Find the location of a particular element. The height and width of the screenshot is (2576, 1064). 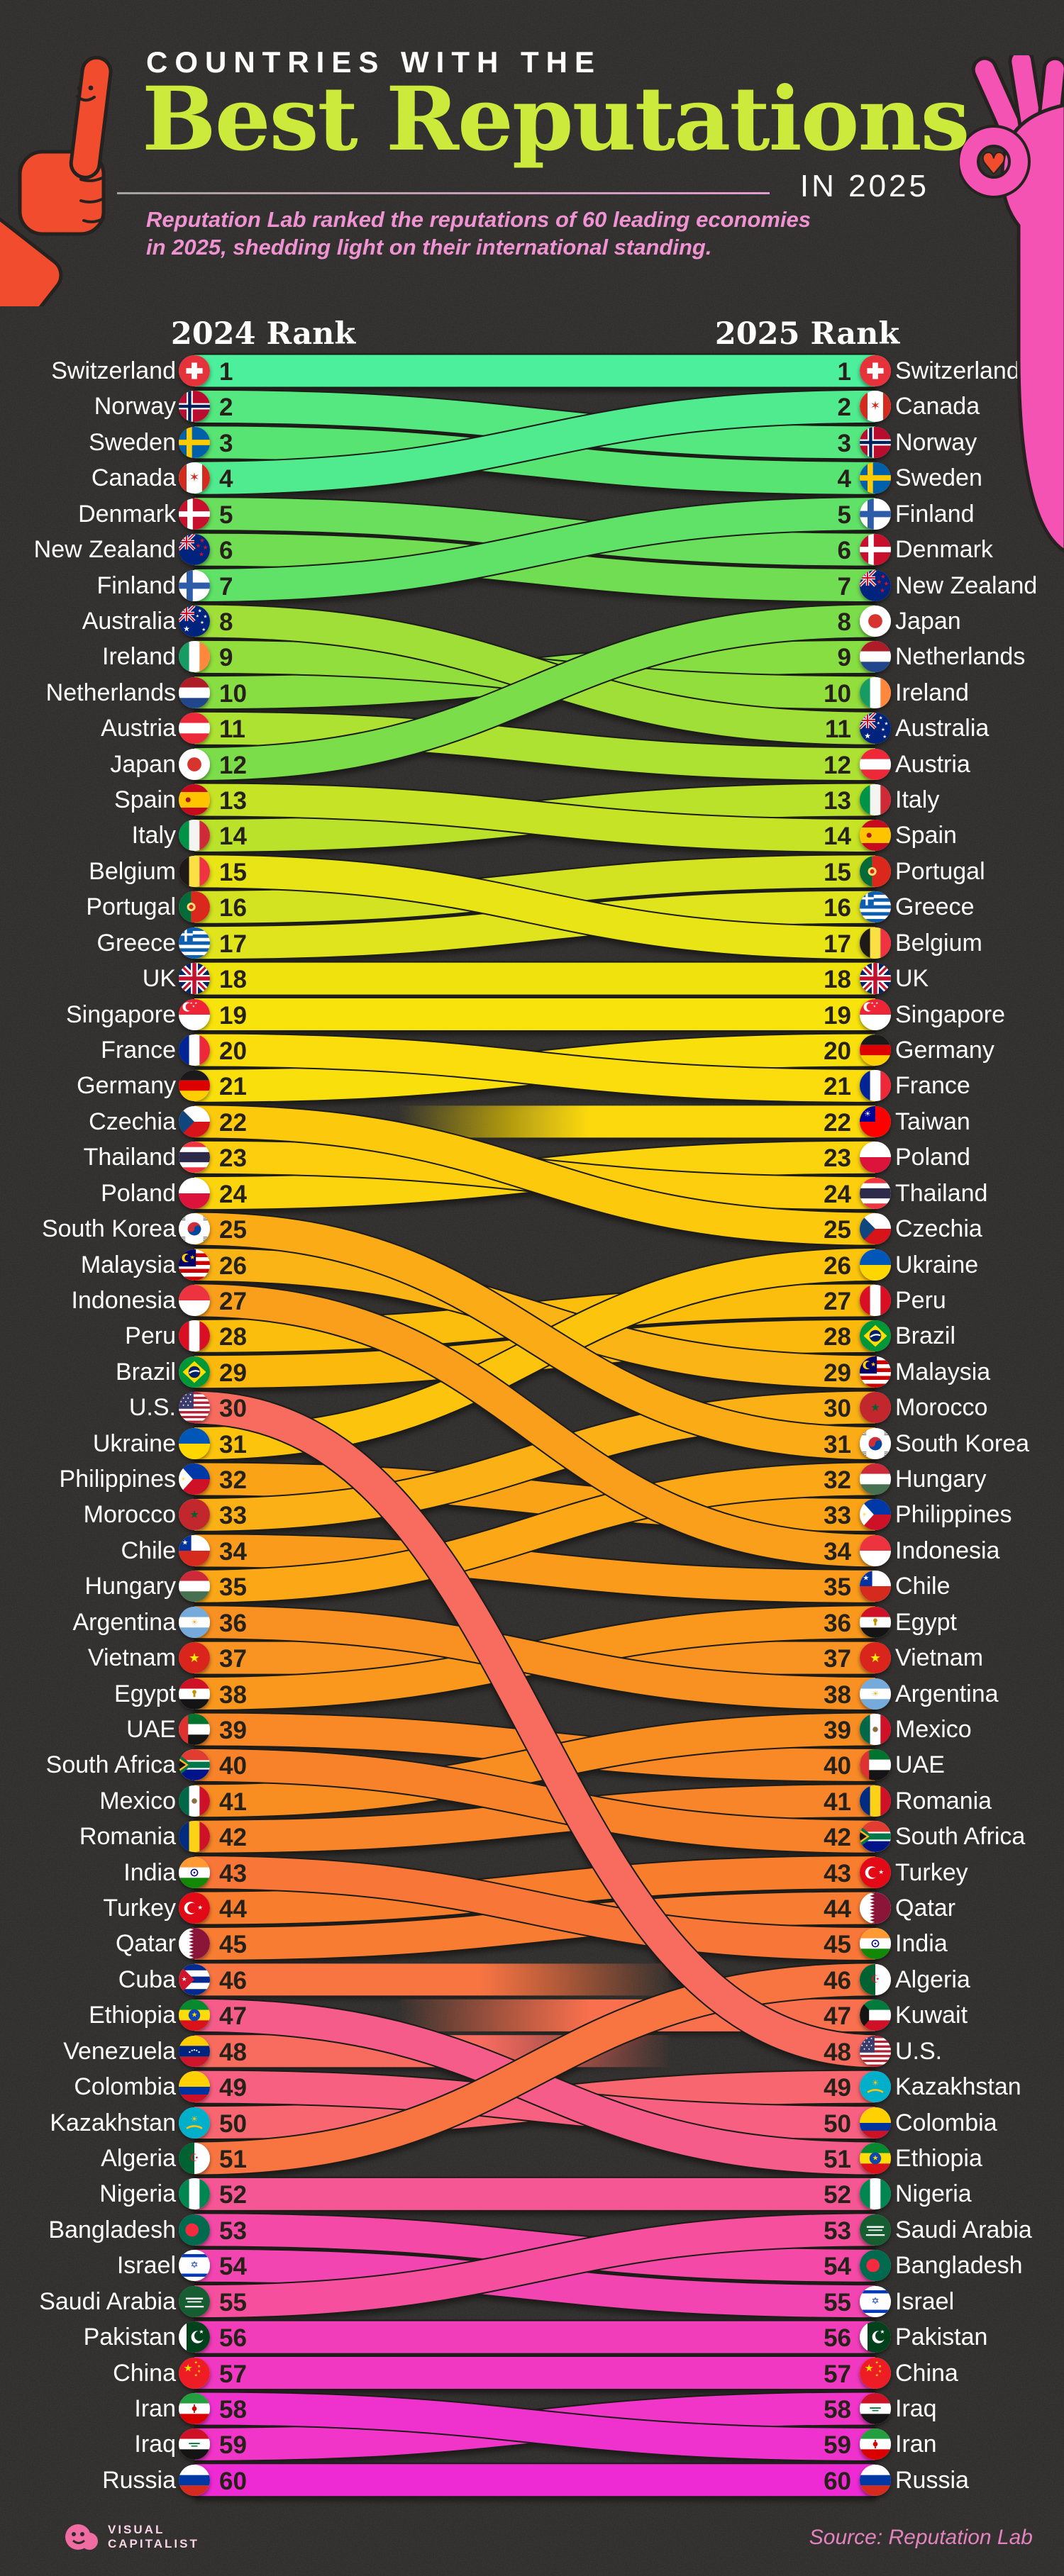

rank-2024-uk: 18 is located at coordinates (233, 980).